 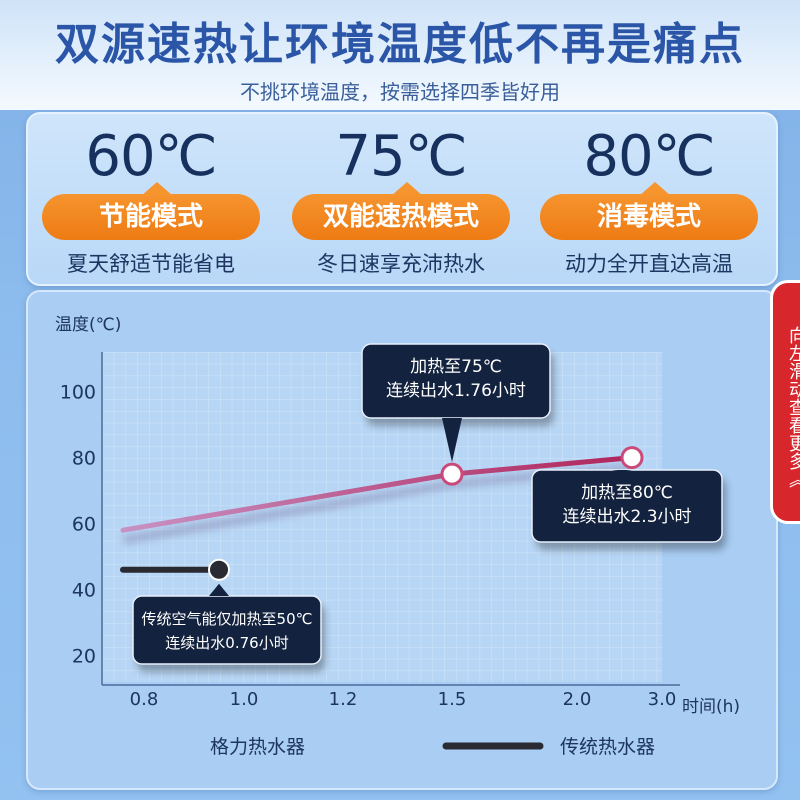 What do you see at coordinates (662, 699) in the screenshot?
I see `x-tick-label: 3.0` at bounding box center [662, 699].